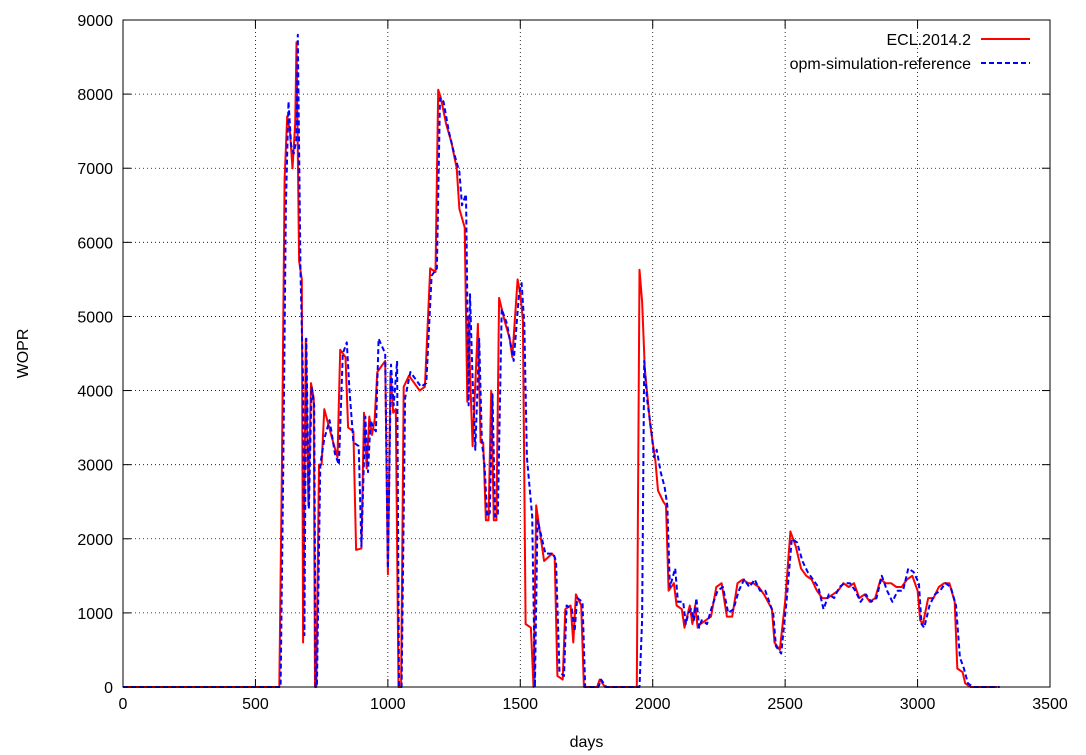 This screenshot has width=1086, height=755. Describe the element at coordinates (928, 40) in the screenshot. I see `legend-label-ecl: ECL.2014.2` at that location.